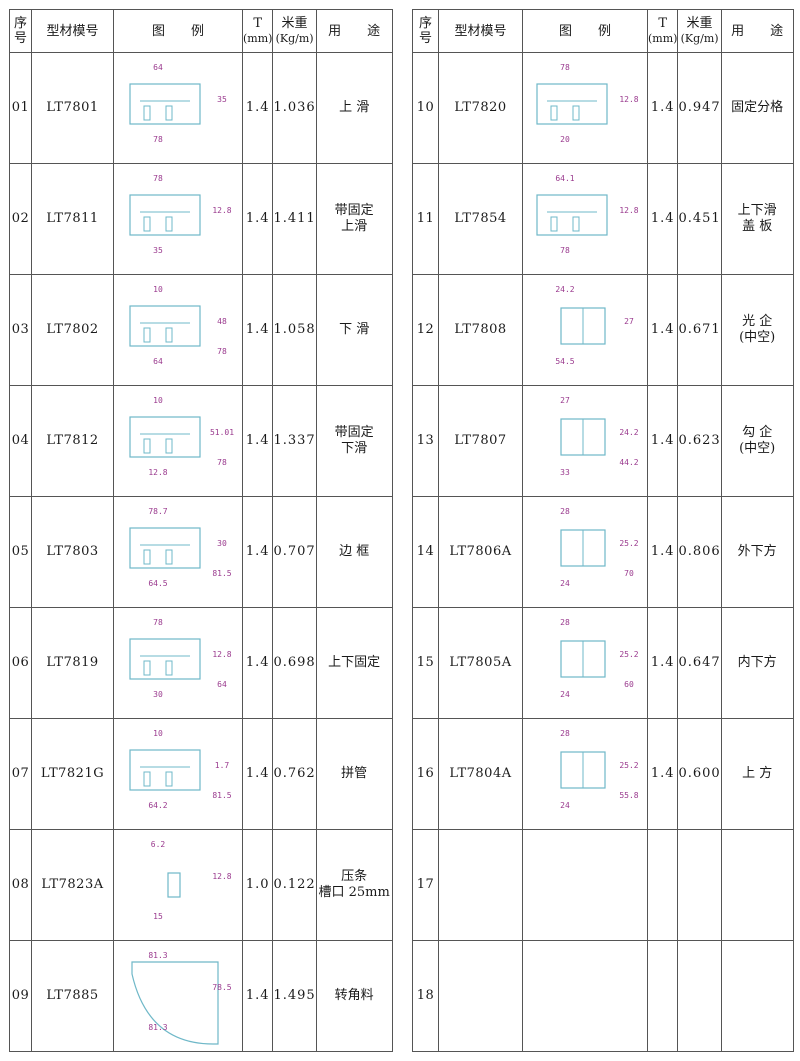 This screenshot has height=1061, width=800. I want to click on header-w-unit: (Kg/m), so click(294, 38).